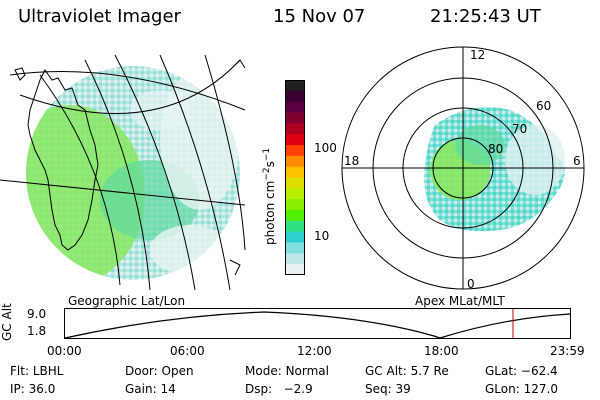 This screenshot has width=600, height=400. What do you see at coordinates (64, 351) in the screenshot?
I see `time-tick-0000: 00:00` at bounding box center [64, 351].